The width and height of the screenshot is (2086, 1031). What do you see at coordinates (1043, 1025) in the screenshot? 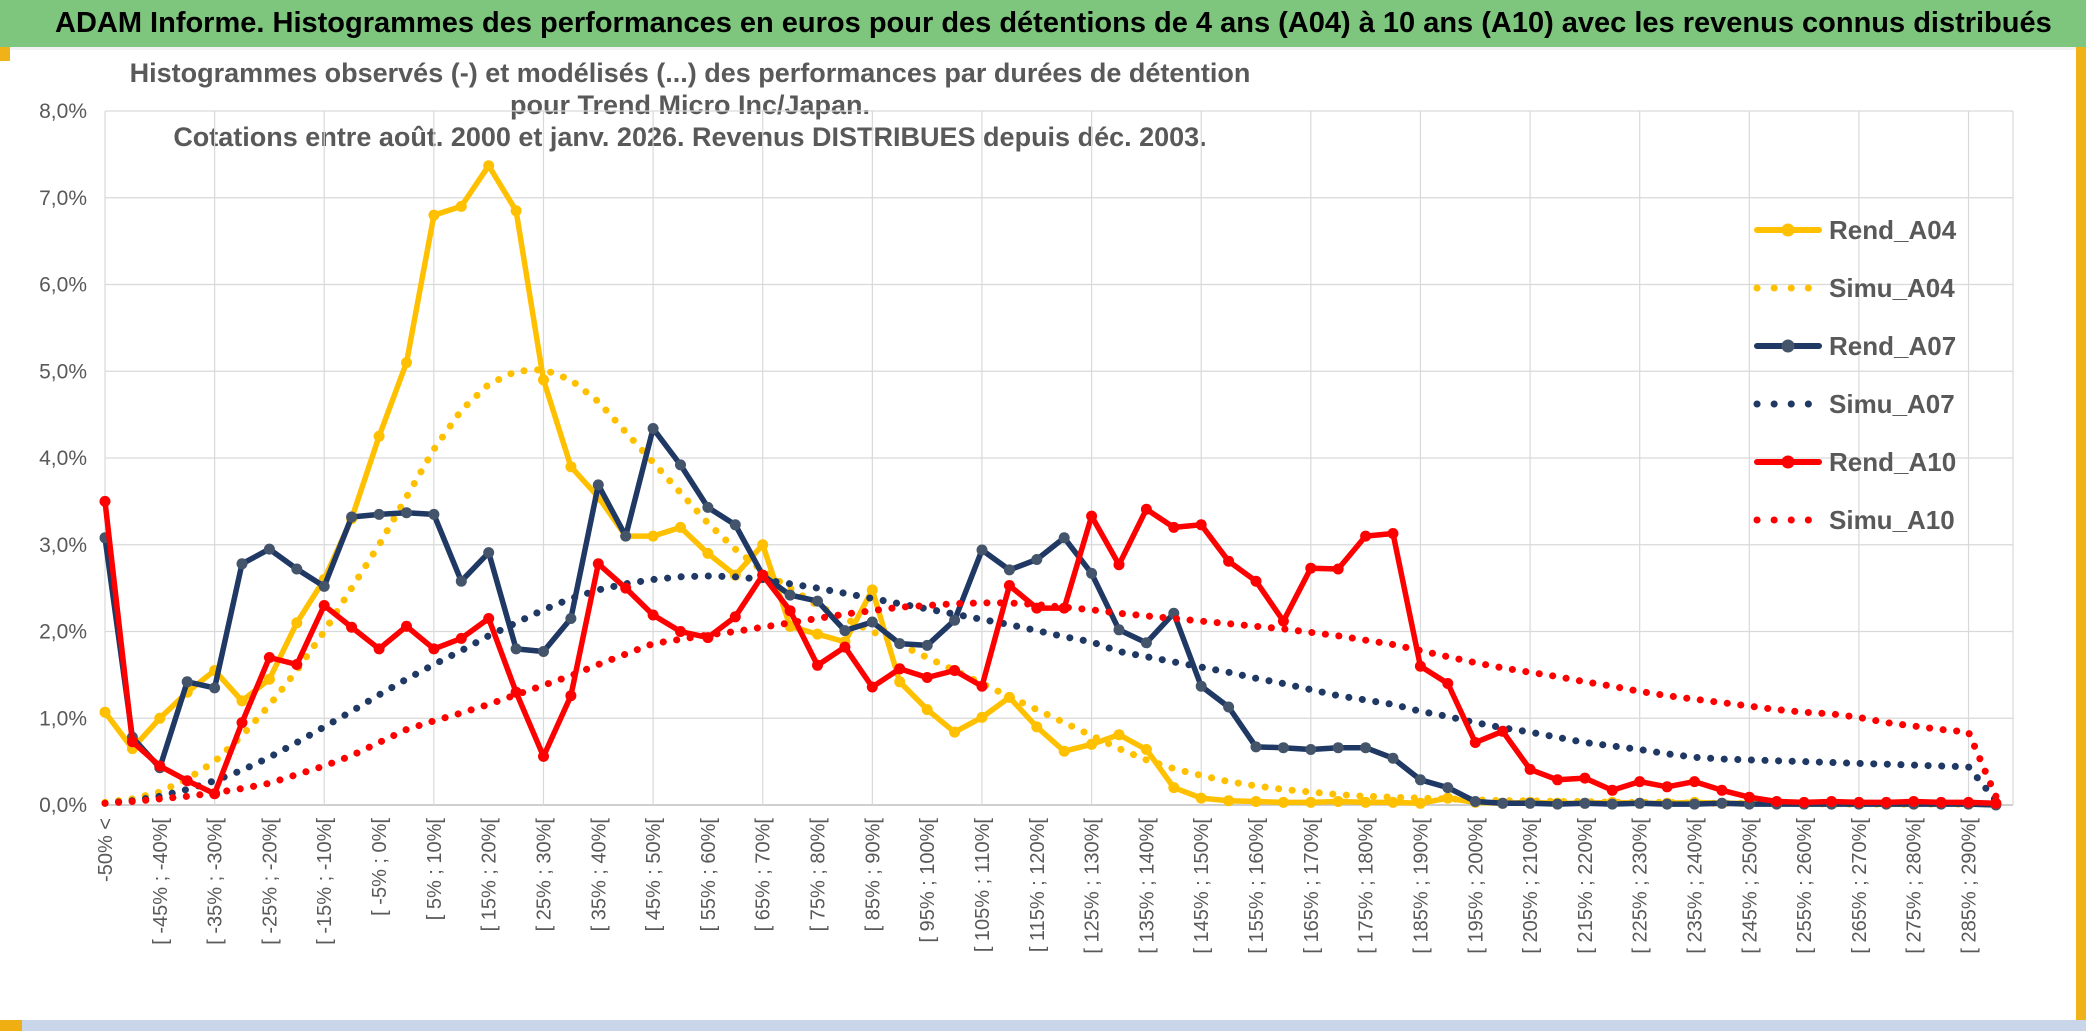
I see `bottom-scrollbar-strip` at bounding box center [1043, 1025].